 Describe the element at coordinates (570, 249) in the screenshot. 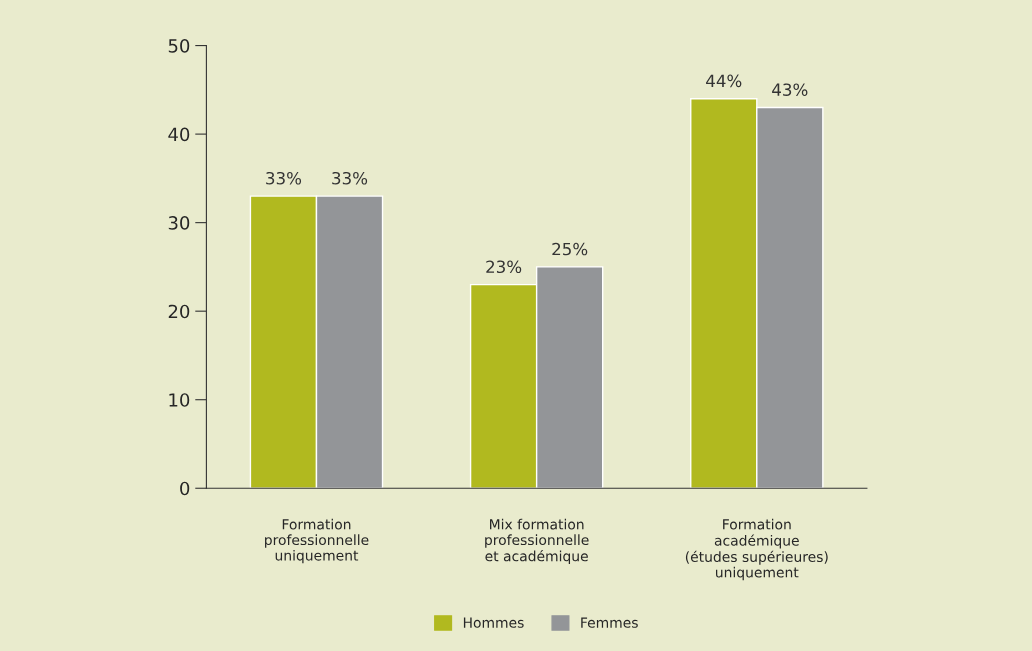

I see `data-label: 25%` at that location.